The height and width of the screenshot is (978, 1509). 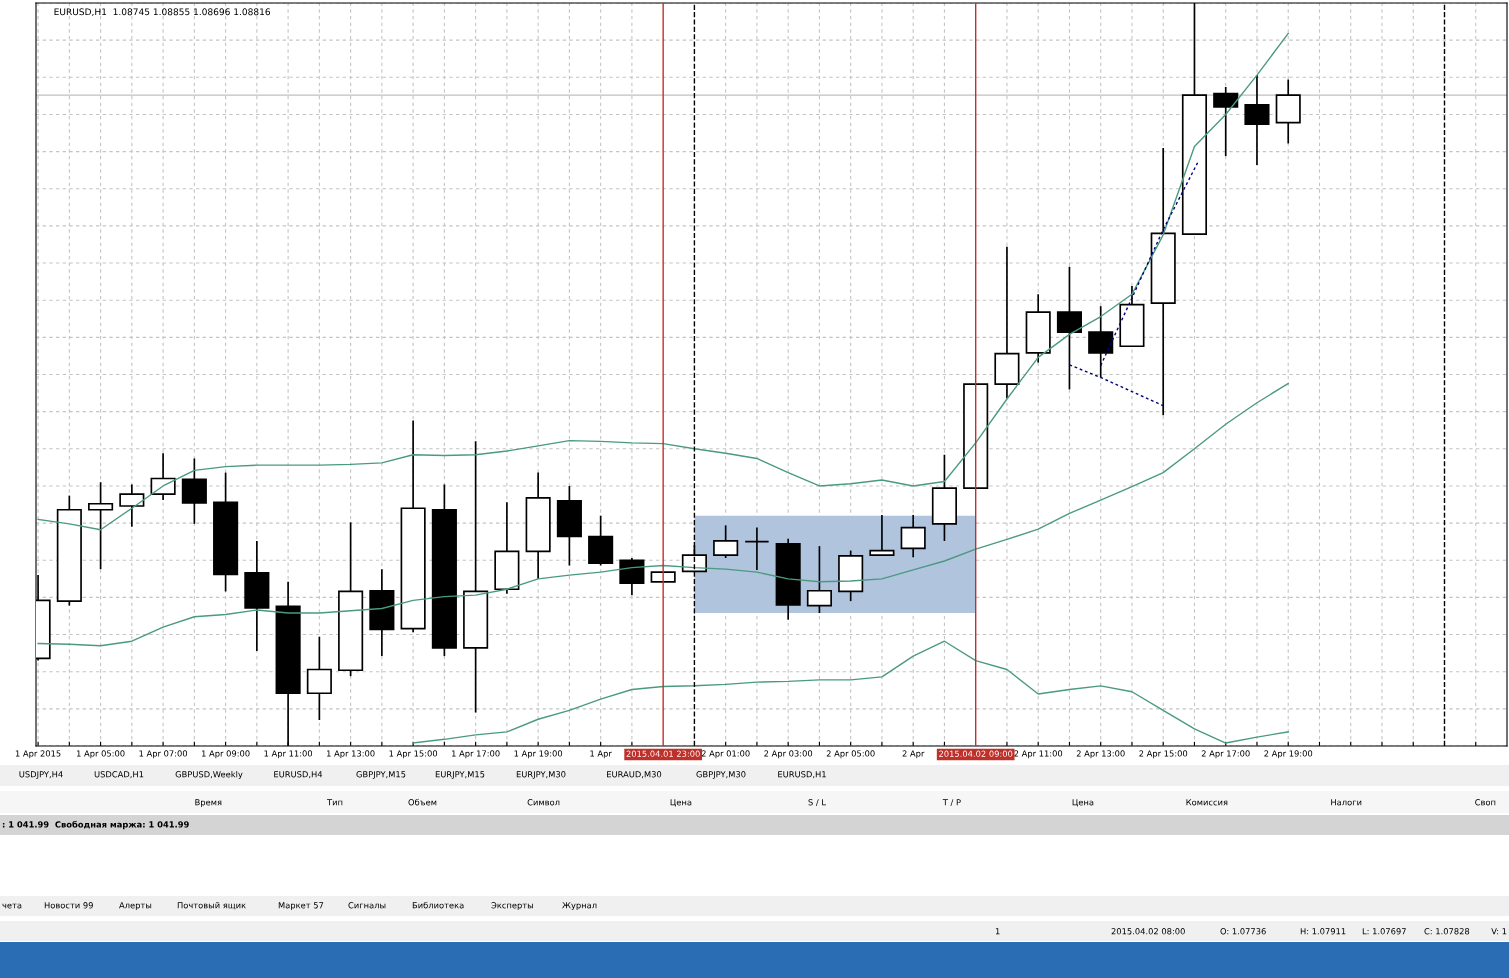 What do you see at coordinates (422, 802) in the screenshot?
I see `text: Объем` at bounding box center [422, 802].